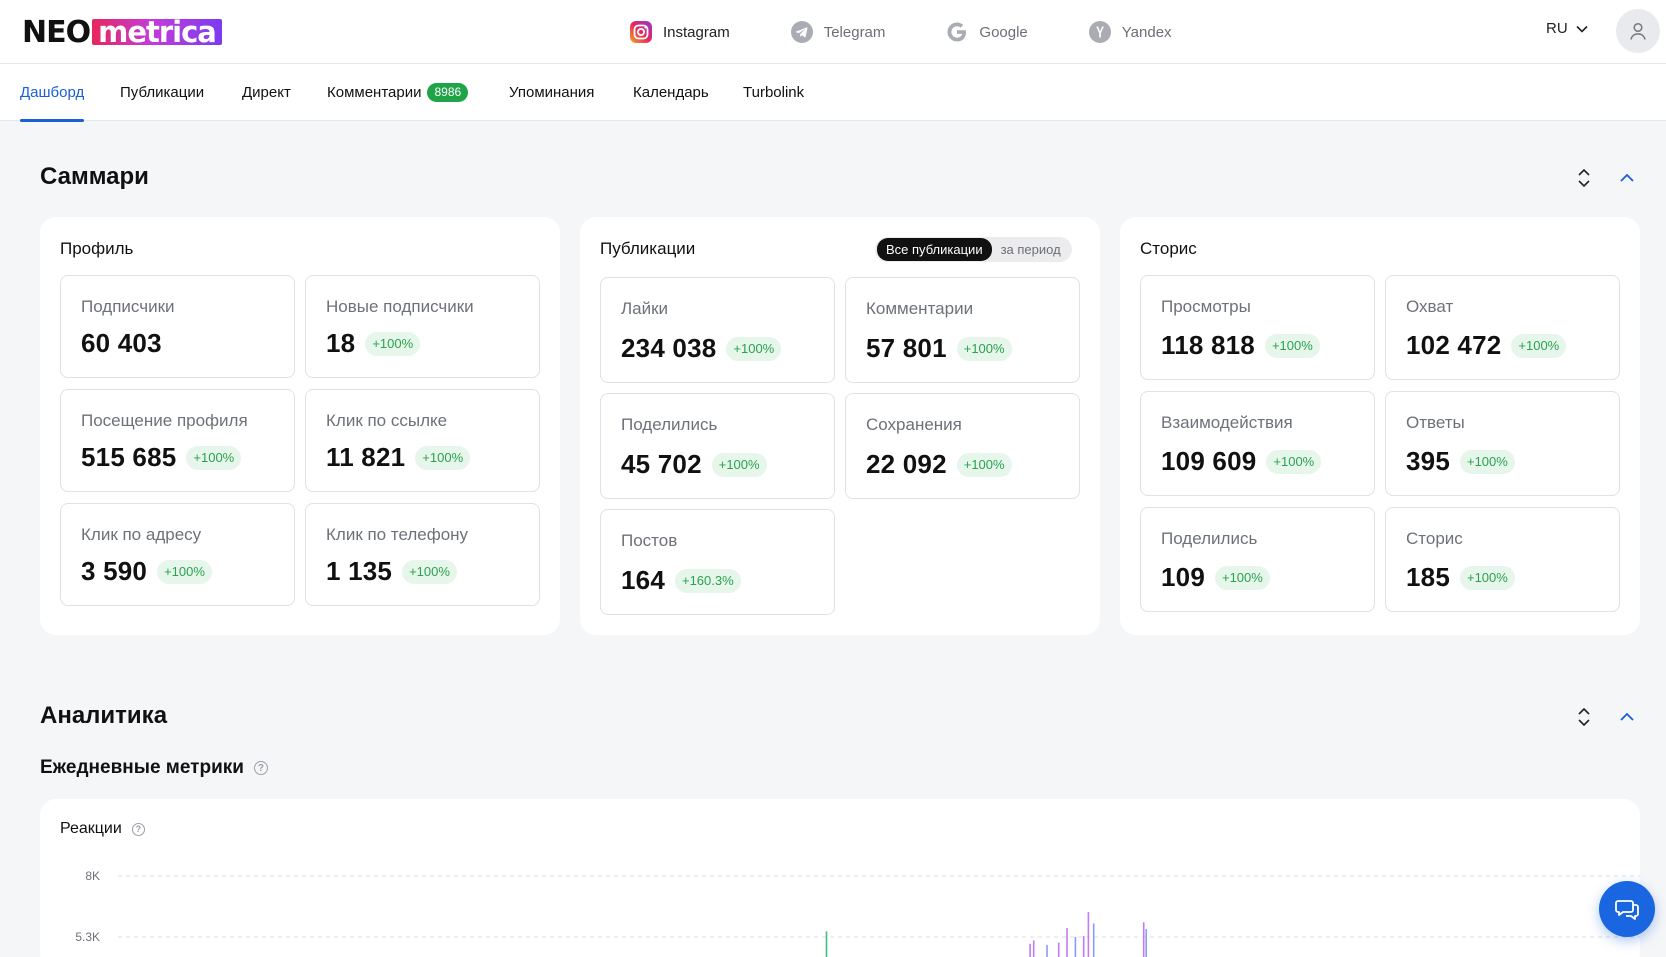  I want to click on metric-card: Сторис 185 +100%, so click(1502, 559).